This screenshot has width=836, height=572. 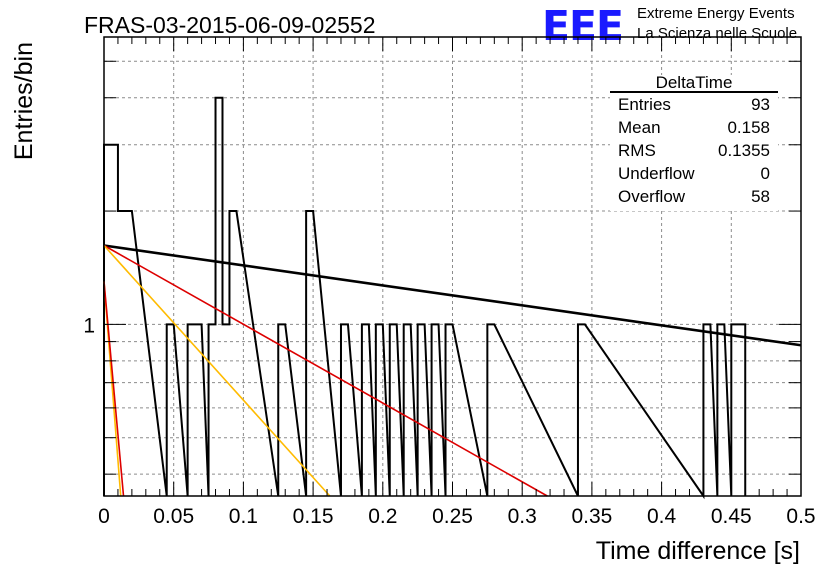 What do you see at coordinates (652, 196) in the screenshot?
I see `stats-row-label: Overflow` at bounding box center [652, 196].